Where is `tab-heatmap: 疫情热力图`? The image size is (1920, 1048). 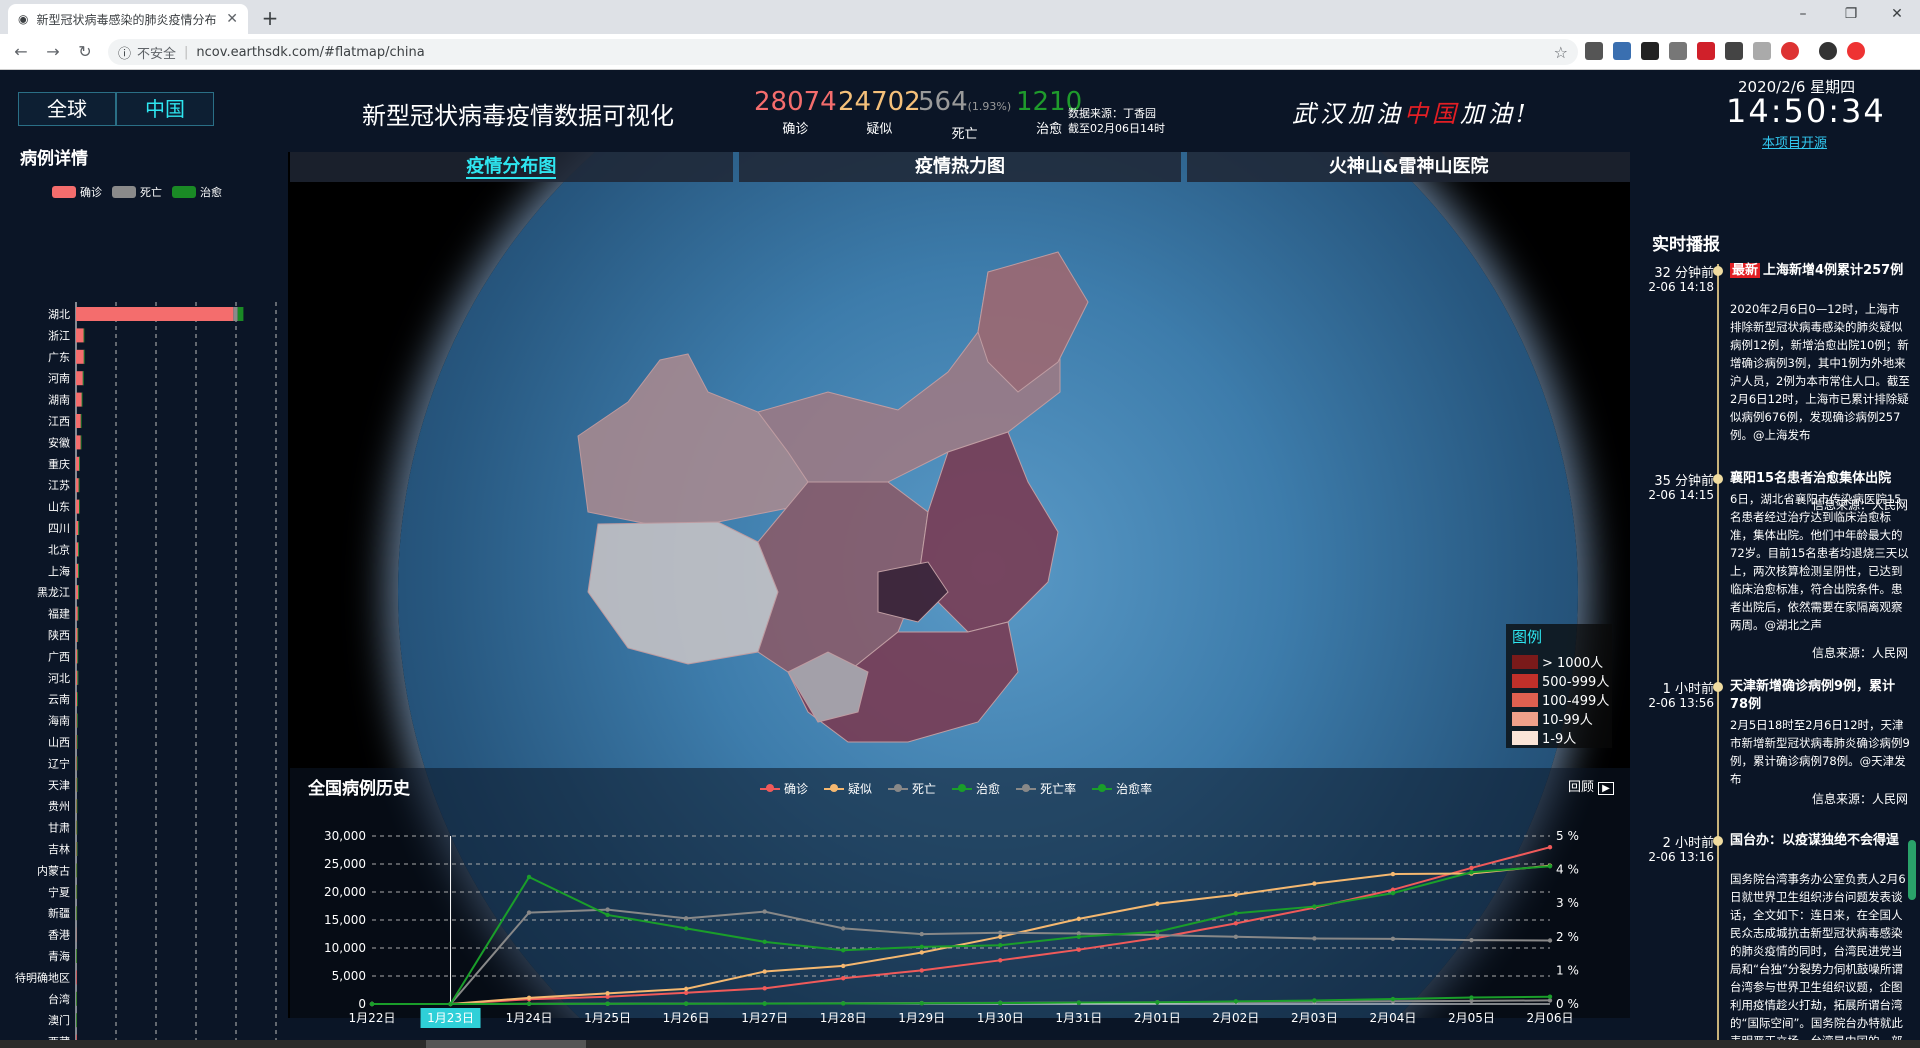
tab-heatmap: 疫情热力图 is located at coordinates (960, 167).